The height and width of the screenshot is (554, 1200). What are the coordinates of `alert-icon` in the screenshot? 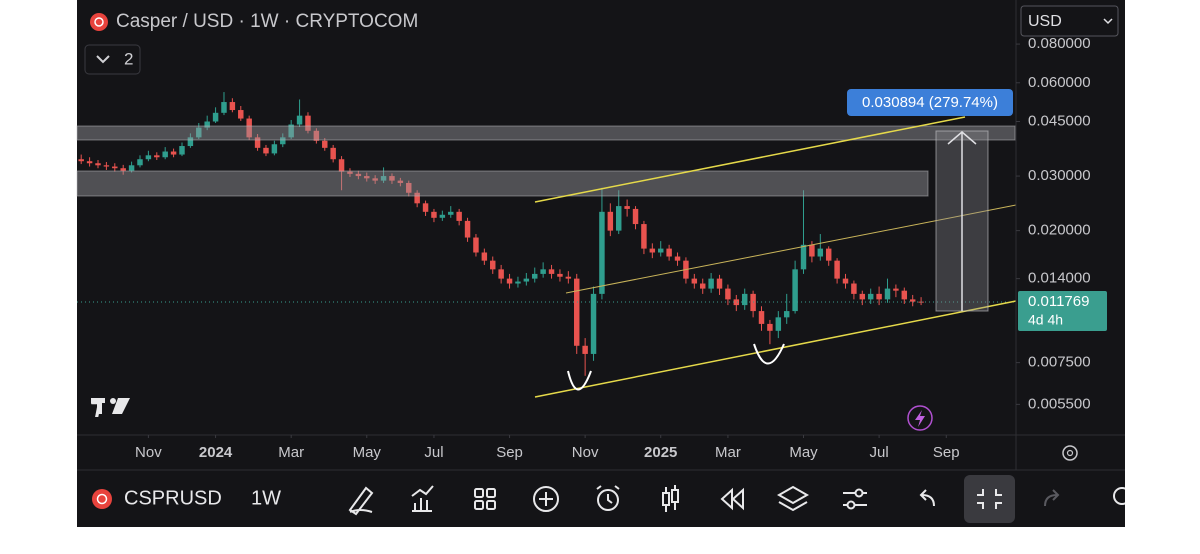 It's located at (920, 418).